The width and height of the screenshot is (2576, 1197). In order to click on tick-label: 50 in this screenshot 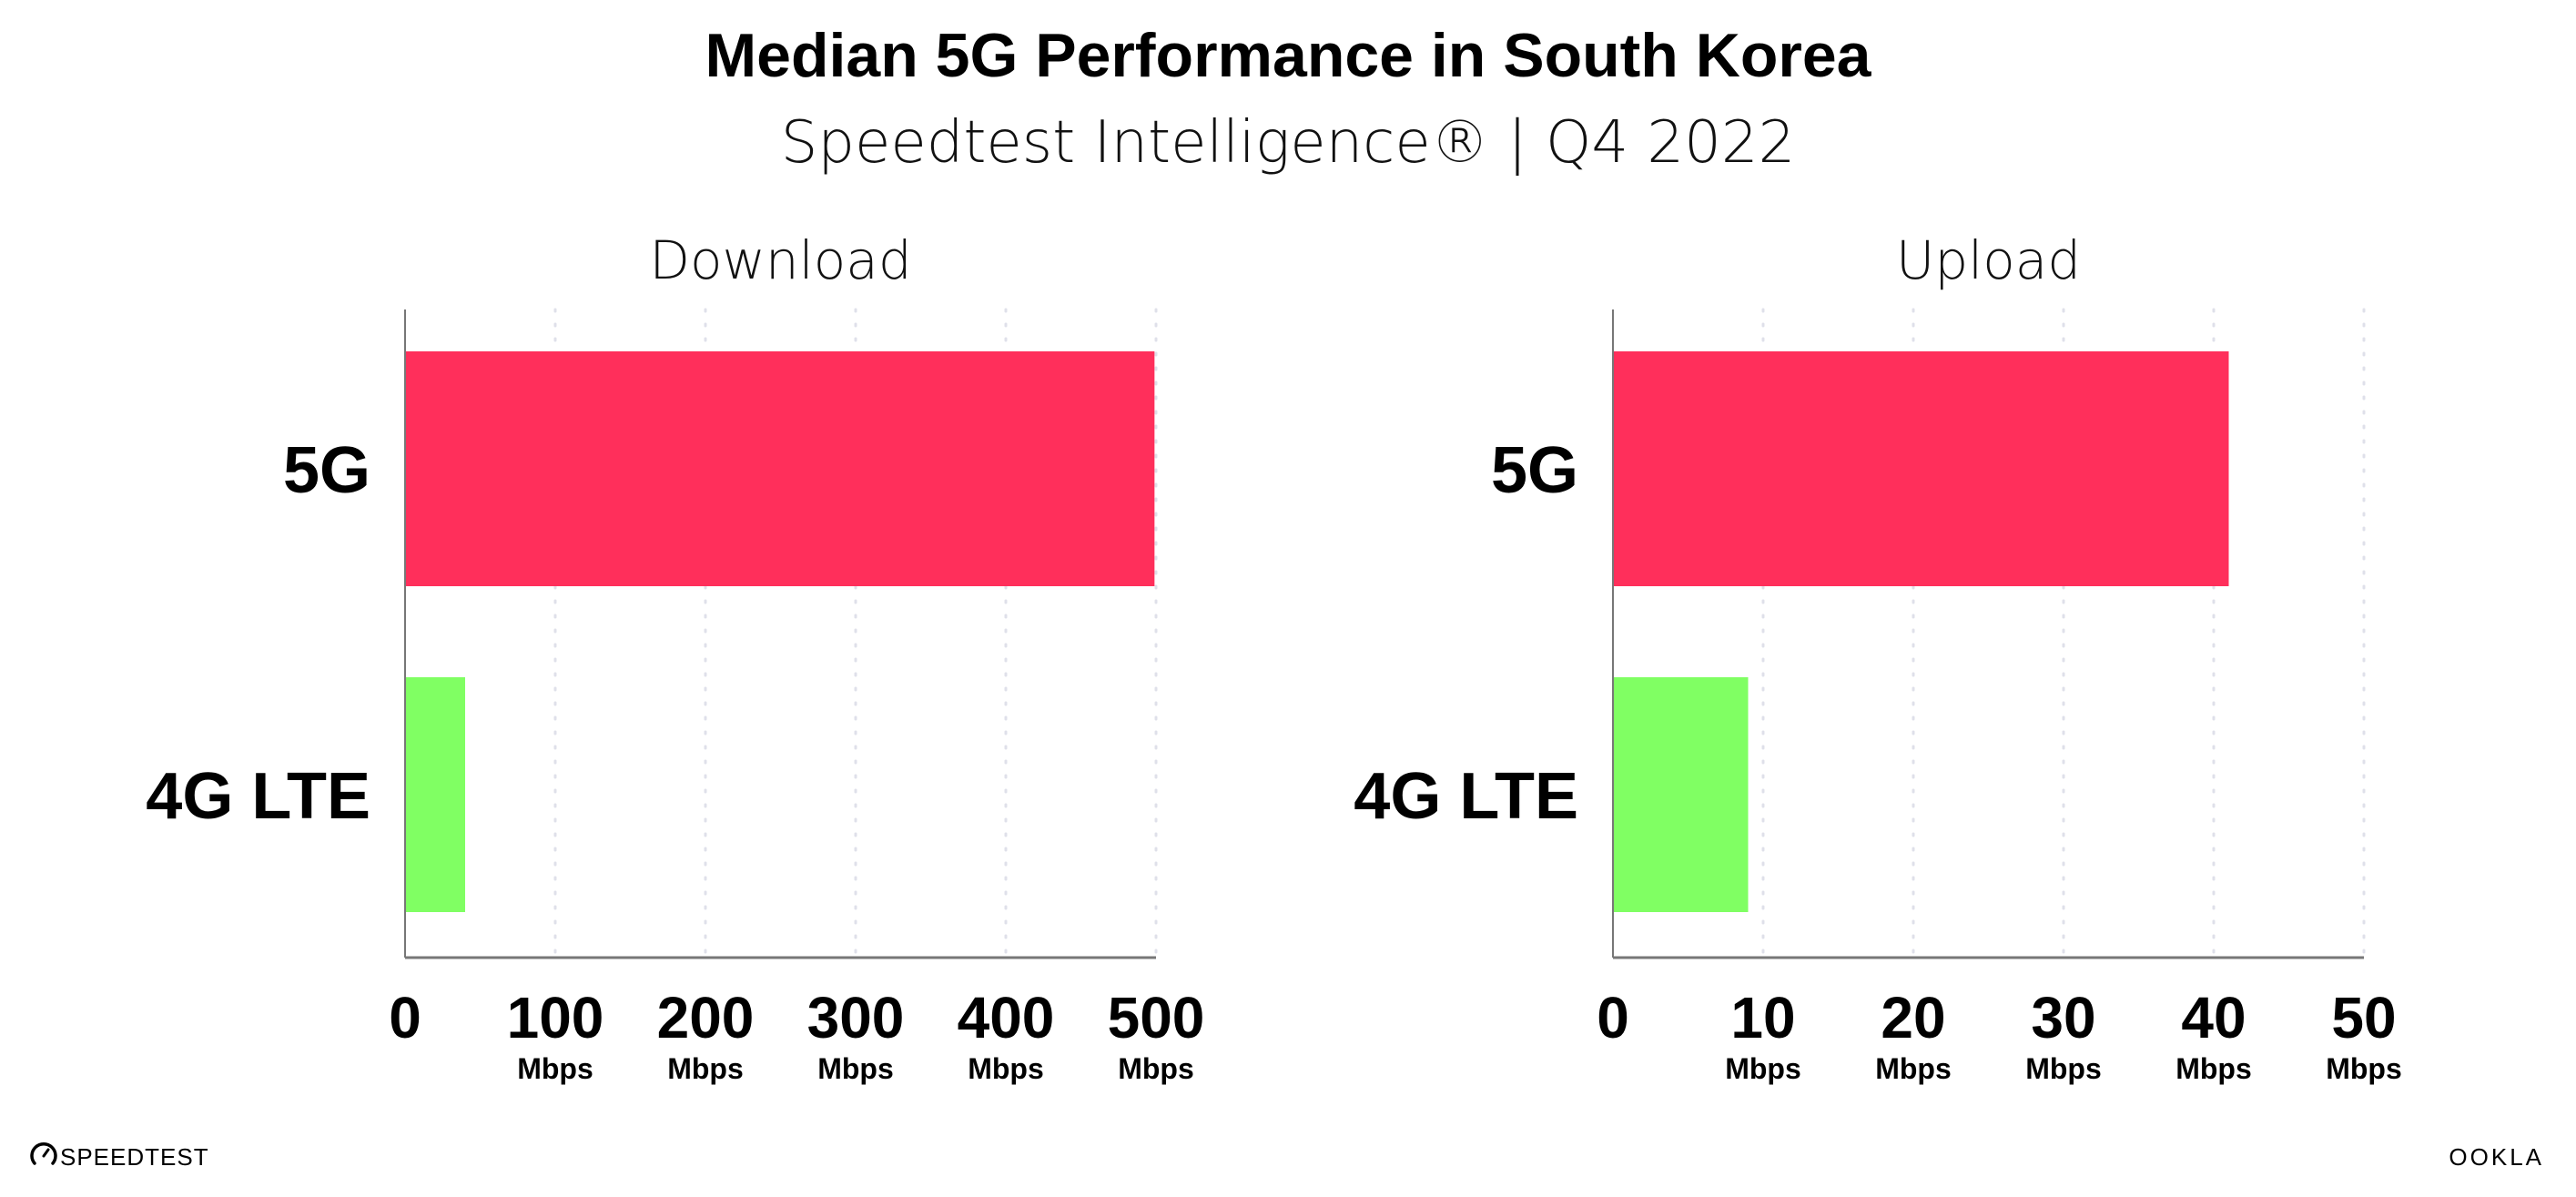, I will do `click(2363, 1018)`.